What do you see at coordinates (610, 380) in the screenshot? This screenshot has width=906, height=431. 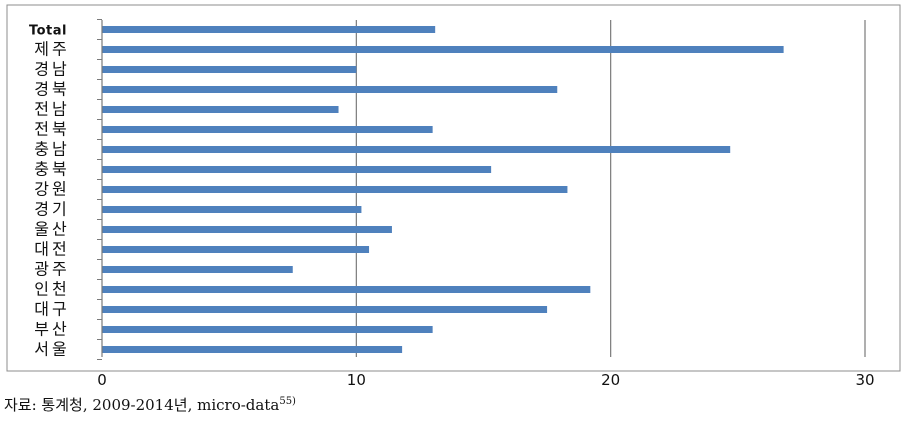 I see `x-tick-label-20: 20` at bounding box center [610, 380].